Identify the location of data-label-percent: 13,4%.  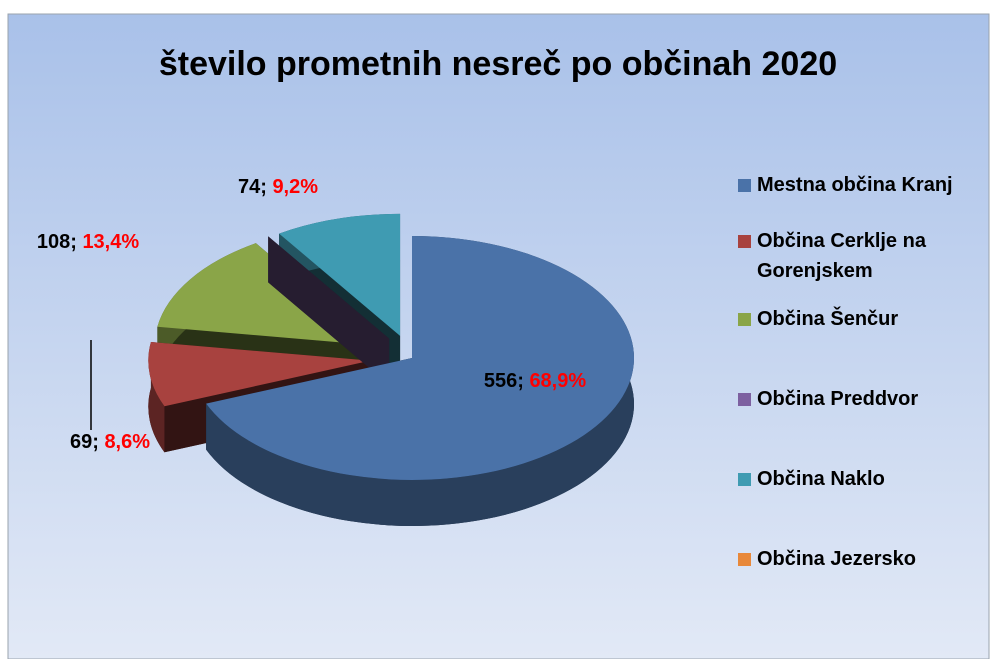
(110, 242).